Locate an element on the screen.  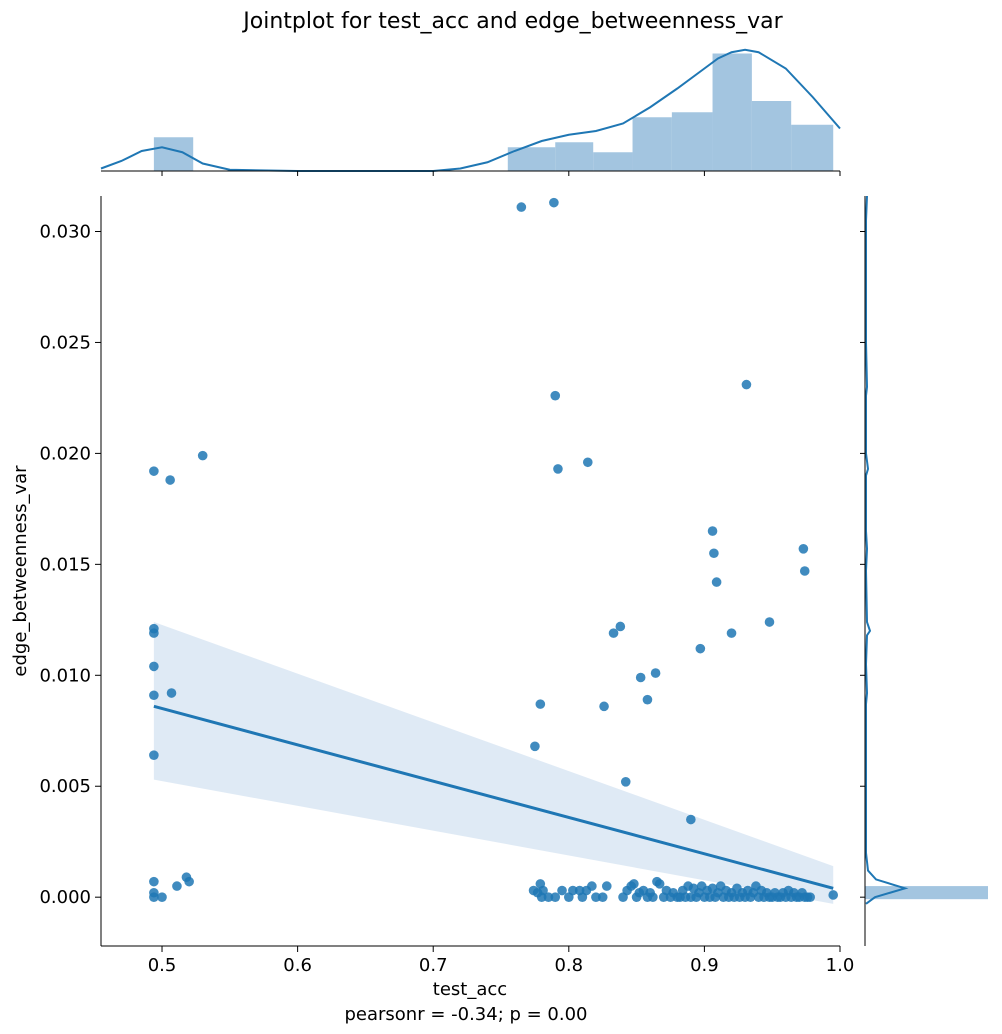
y-axis-ticks: 0.000 0.005 0.010 0.015 0.020 0.025 0.030 is located at coordinates (70, 565).